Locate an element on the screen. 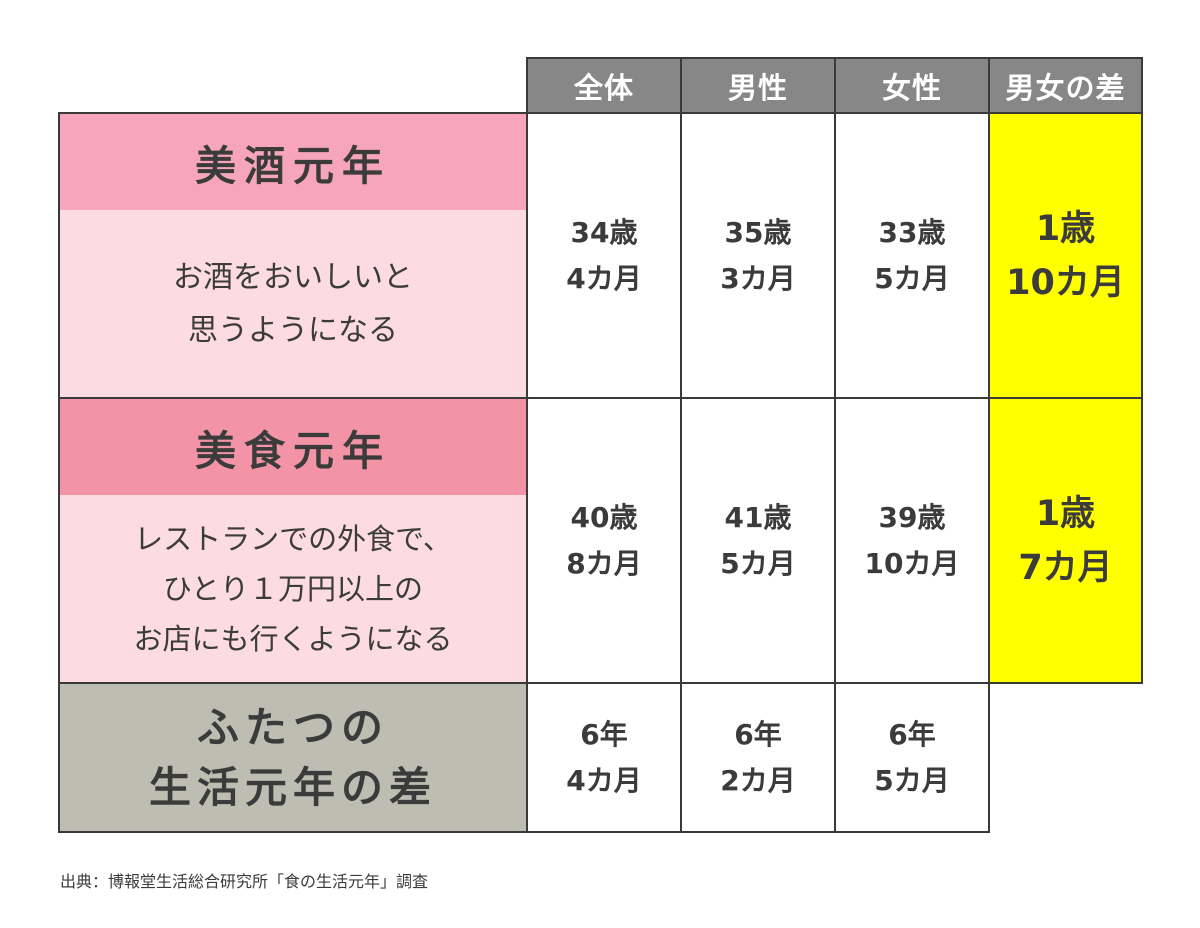 The image size is (1200, 928). row-difference-all-years: 6年 is located at coordinates (604, 734).